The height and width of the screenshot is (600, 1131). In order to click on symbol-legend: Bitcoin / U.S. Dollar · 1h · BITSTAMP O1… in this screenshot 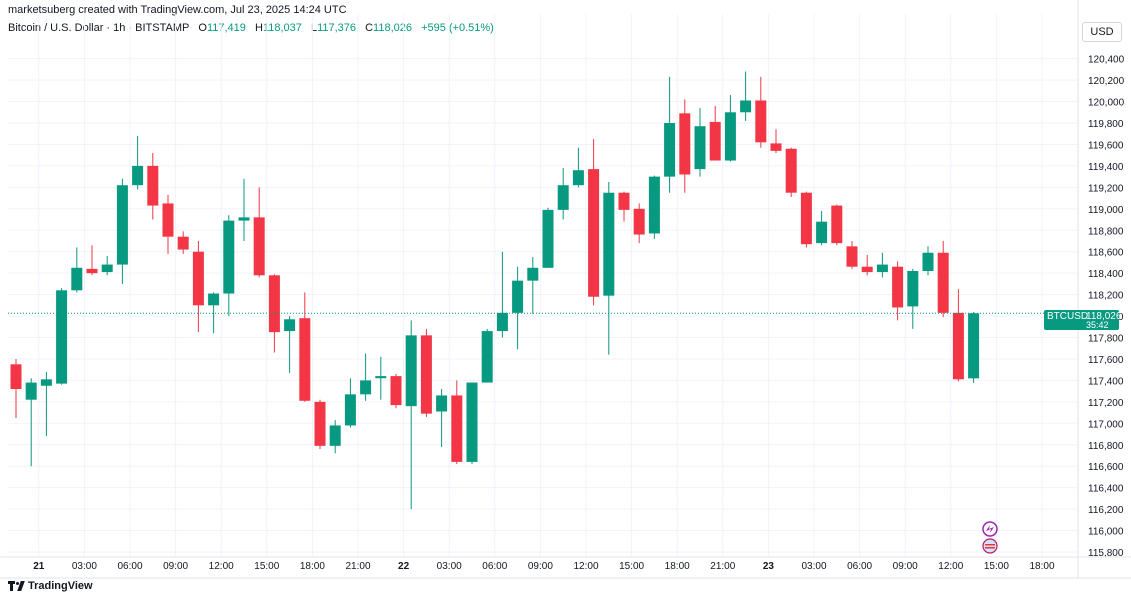, I will do `click(251, 28)`.